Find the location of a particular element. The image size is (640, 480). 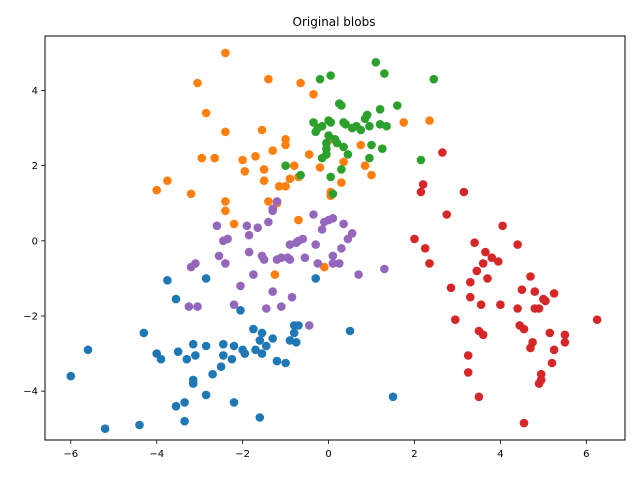

x-tick-label: 0 is located at coordinates (328, 454).